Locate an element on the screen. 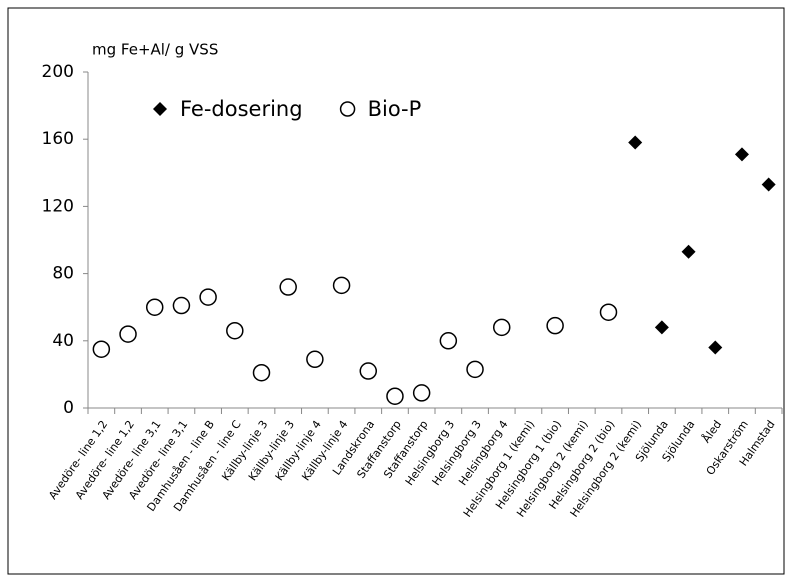 The height and width of the screenshot is (581, 792). legend-circle is located at coordinates (347, 109).